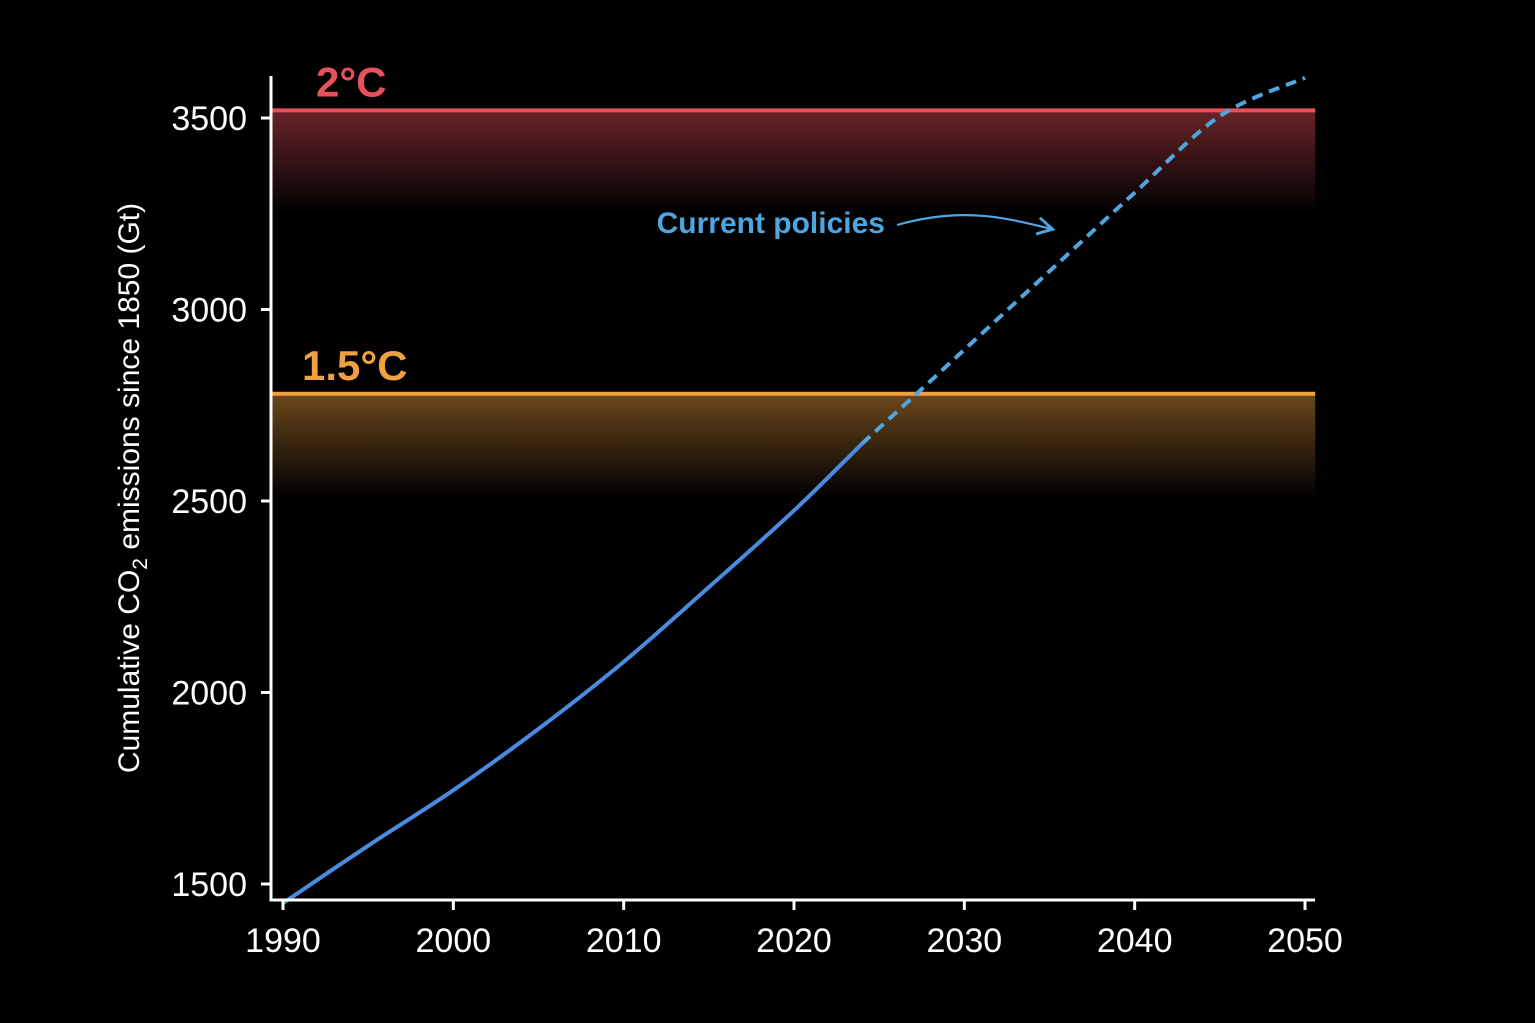  What do you see at coordinates (283, 941) in the screenshot?
I see `x-tick-label-1990: 1990` at bounding box center [283, 941].